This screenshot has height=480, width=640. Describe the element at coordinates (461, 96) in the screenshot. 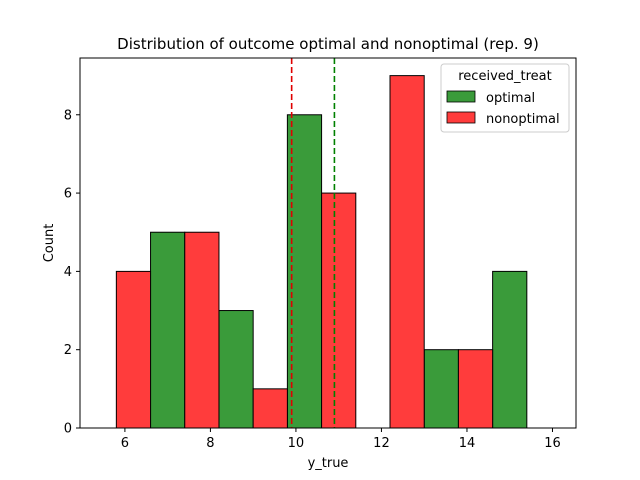

I see `legend-swatch-optimal` at that location.